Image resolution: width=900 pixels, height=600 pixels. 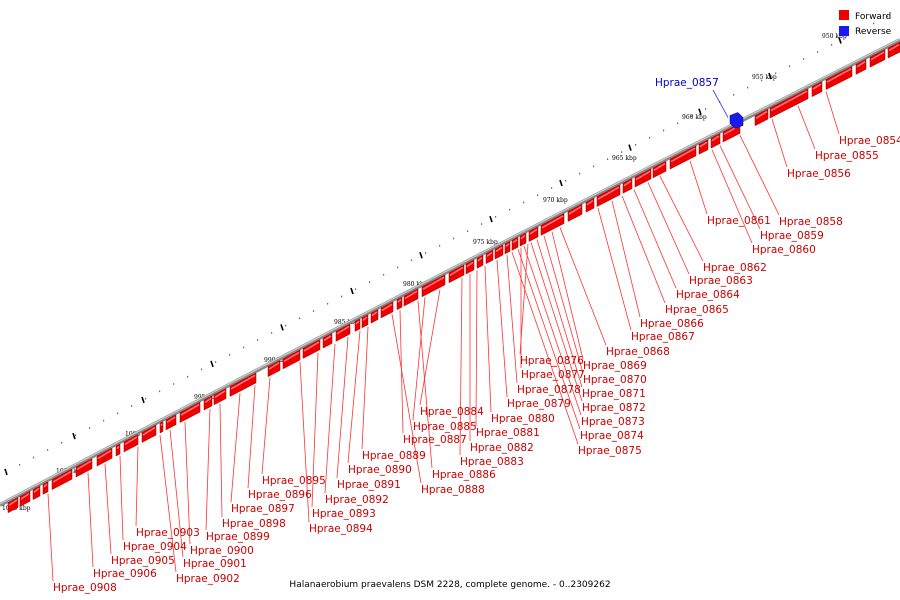 I want to click on gene-label: Hprae_0874, so click(x=612, y=436).